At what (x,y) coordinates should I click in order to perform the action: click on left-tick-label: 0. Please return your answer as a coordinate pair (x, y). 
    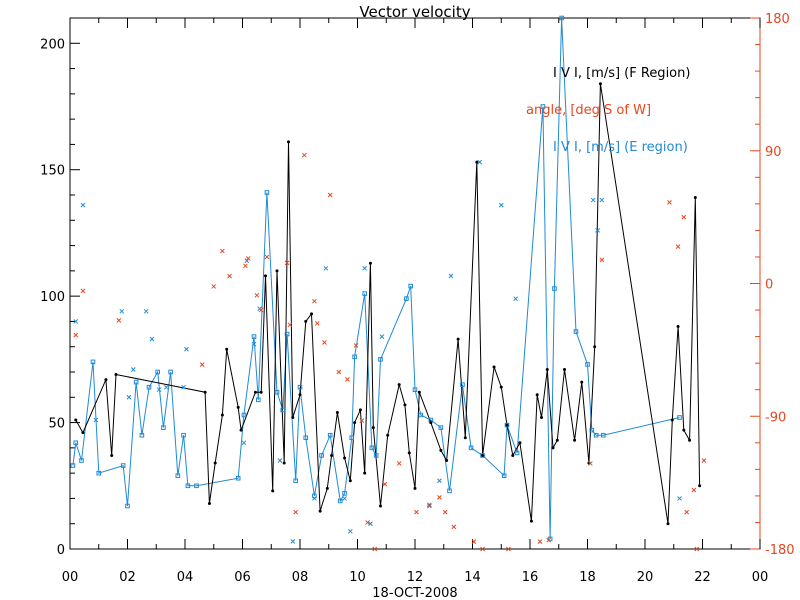
    Looking at the image, I should click on (61, 550).